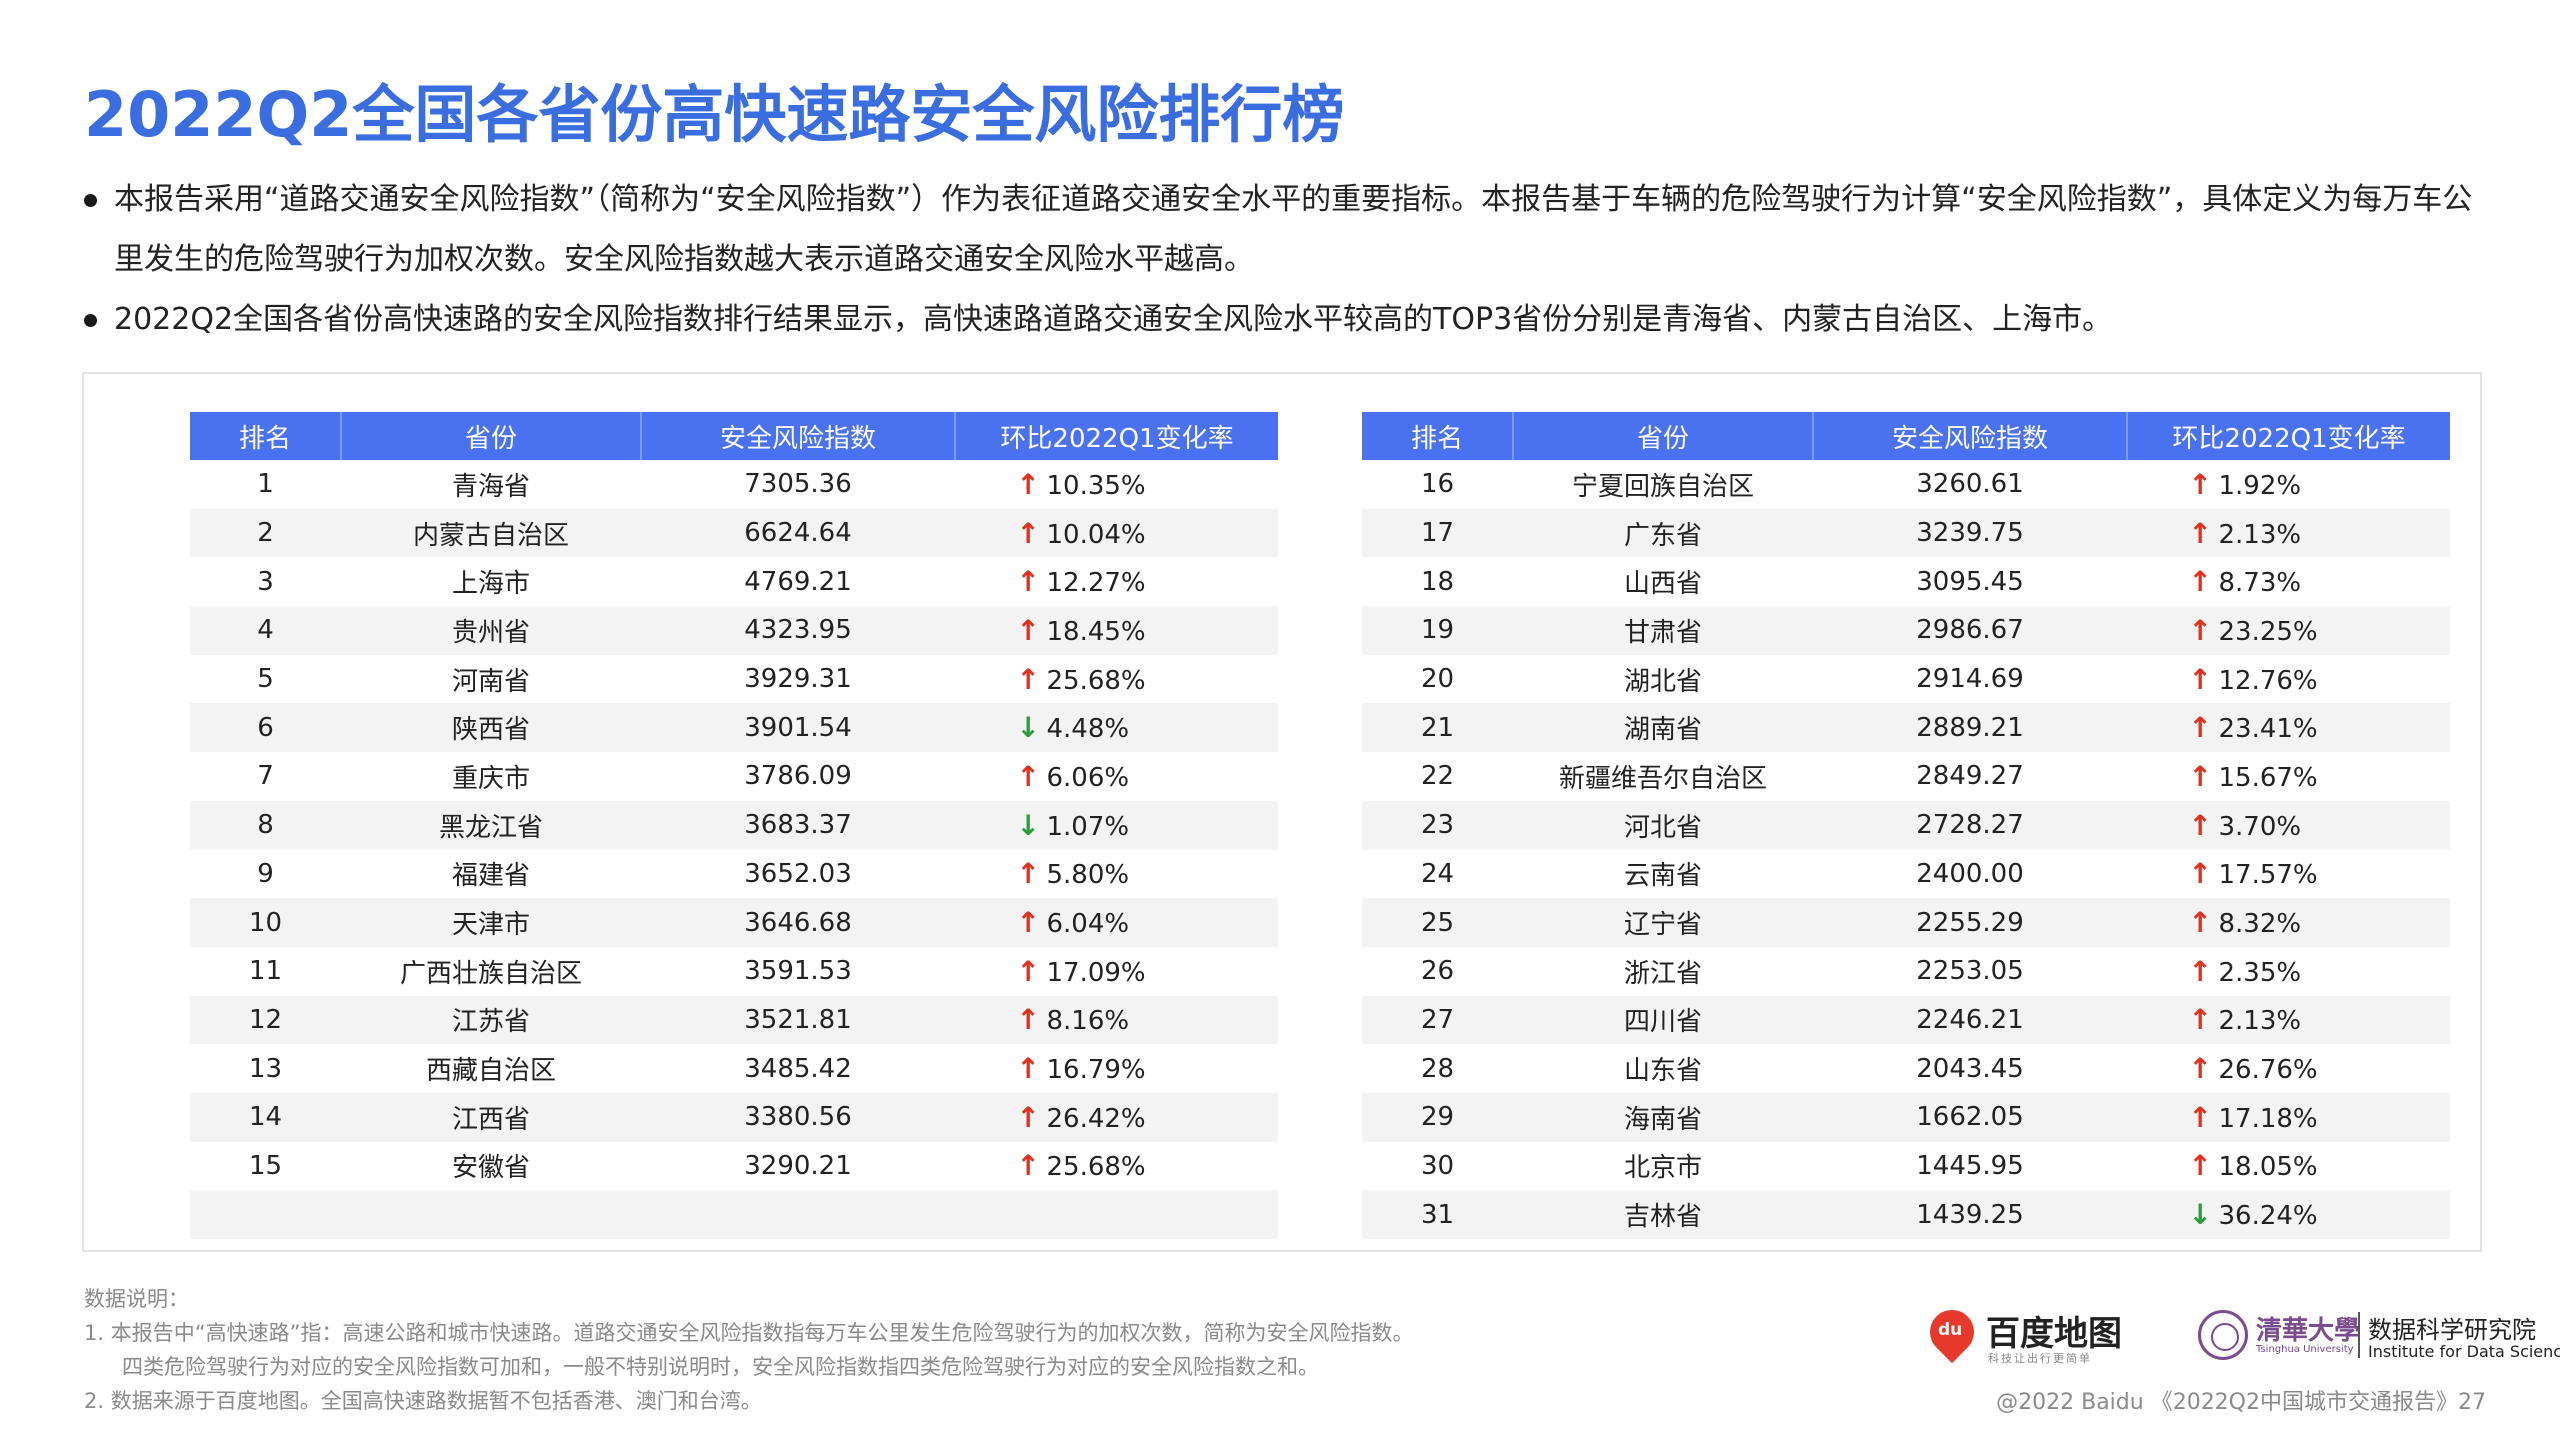  What do you see at coordinates (1970, 922) in the screenshot?
I see `index-cell: 2255.29` at bounding box center [1970, 922].